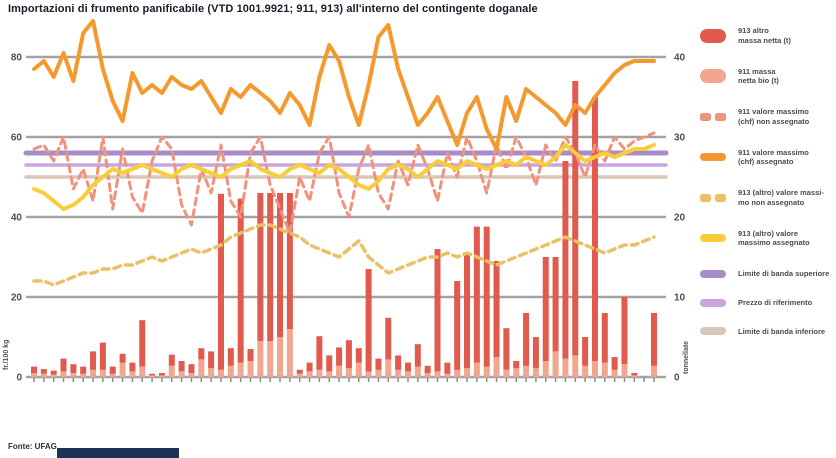  What do you see at coordinates (767, 117) in the screenshot?
I see `legend-item-911-valore-massimo-non-assegnato: 911 valore massimo (chf) non assegnato` at bounding box center [767, 117].